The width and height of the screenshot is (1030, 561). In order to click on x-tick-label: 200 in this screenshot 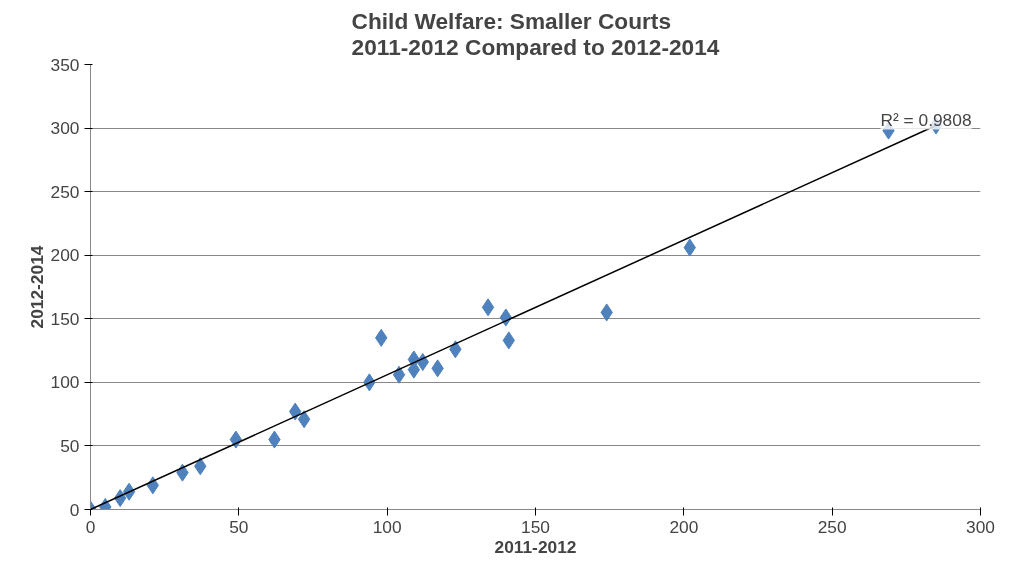, I will do `click(684, 526)`.